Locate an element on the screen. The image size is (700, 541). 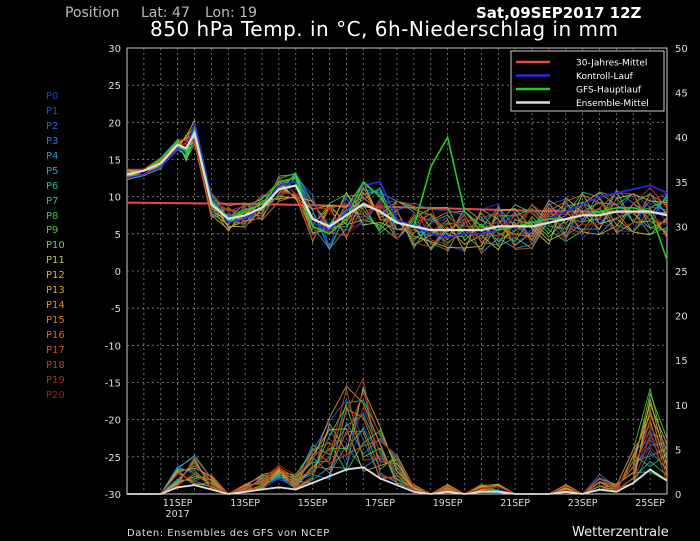
member-label-p5: P5 is located at coordinates (52, 171).